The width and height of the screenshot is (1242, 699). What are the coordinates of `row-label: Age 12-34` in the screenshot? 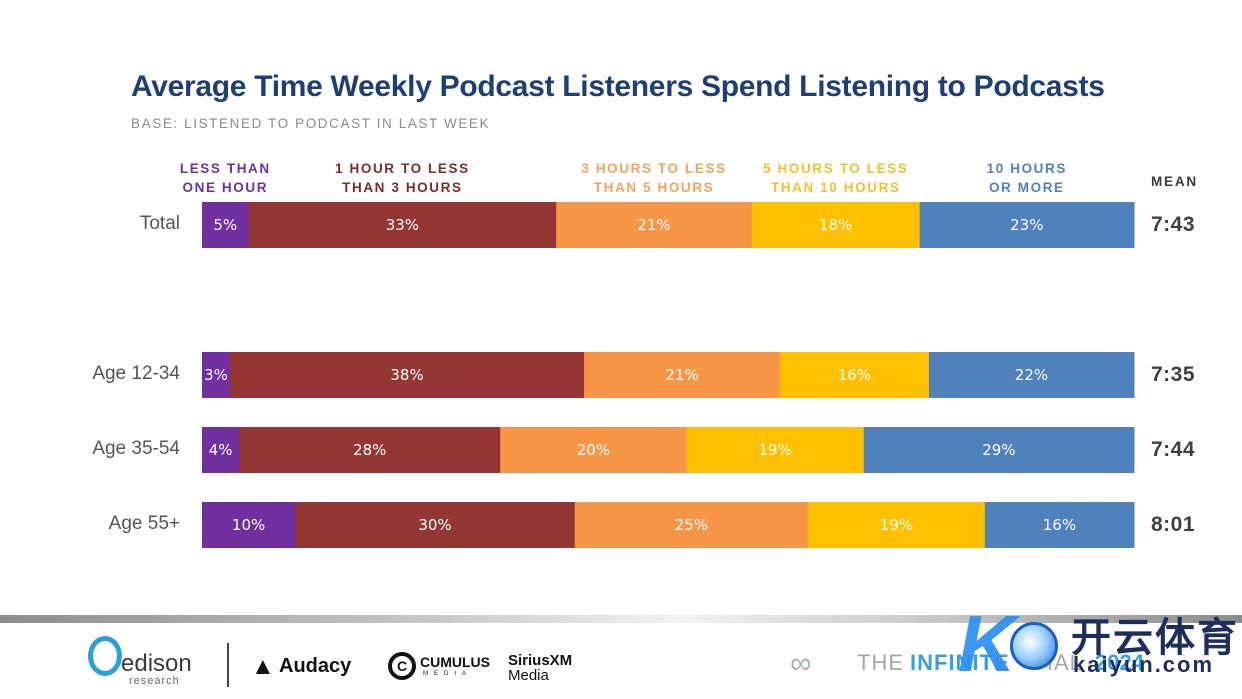 It's located at (136, 373).